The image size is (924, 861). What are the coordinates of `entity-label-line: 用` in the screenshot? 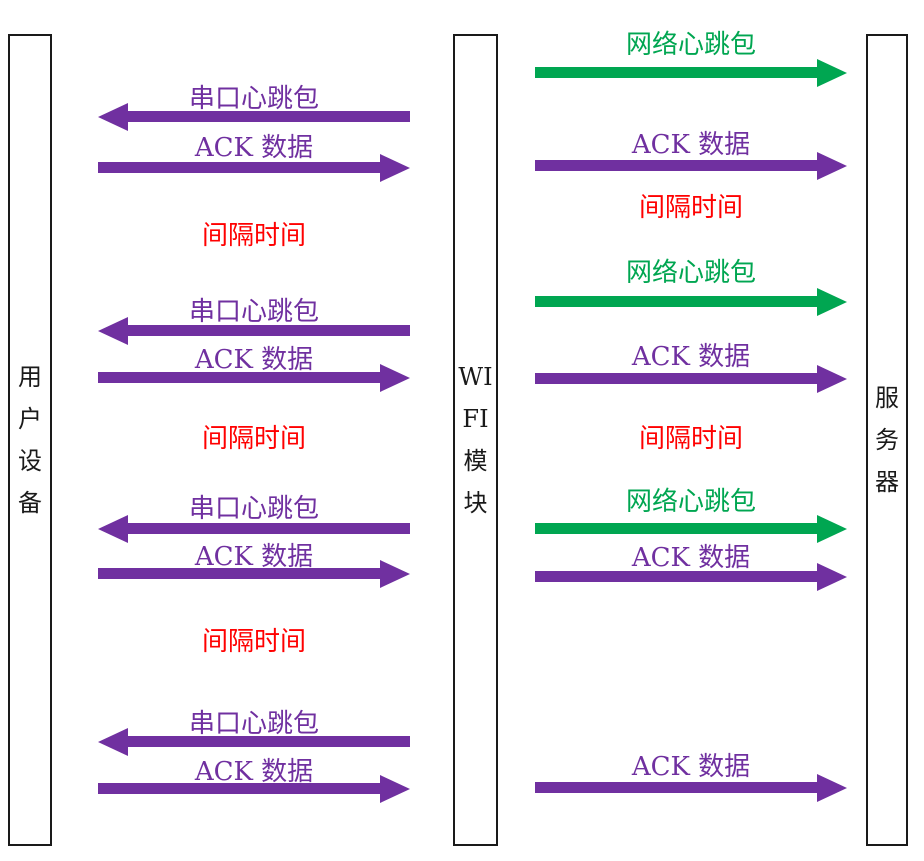 It's located at (30, 377).